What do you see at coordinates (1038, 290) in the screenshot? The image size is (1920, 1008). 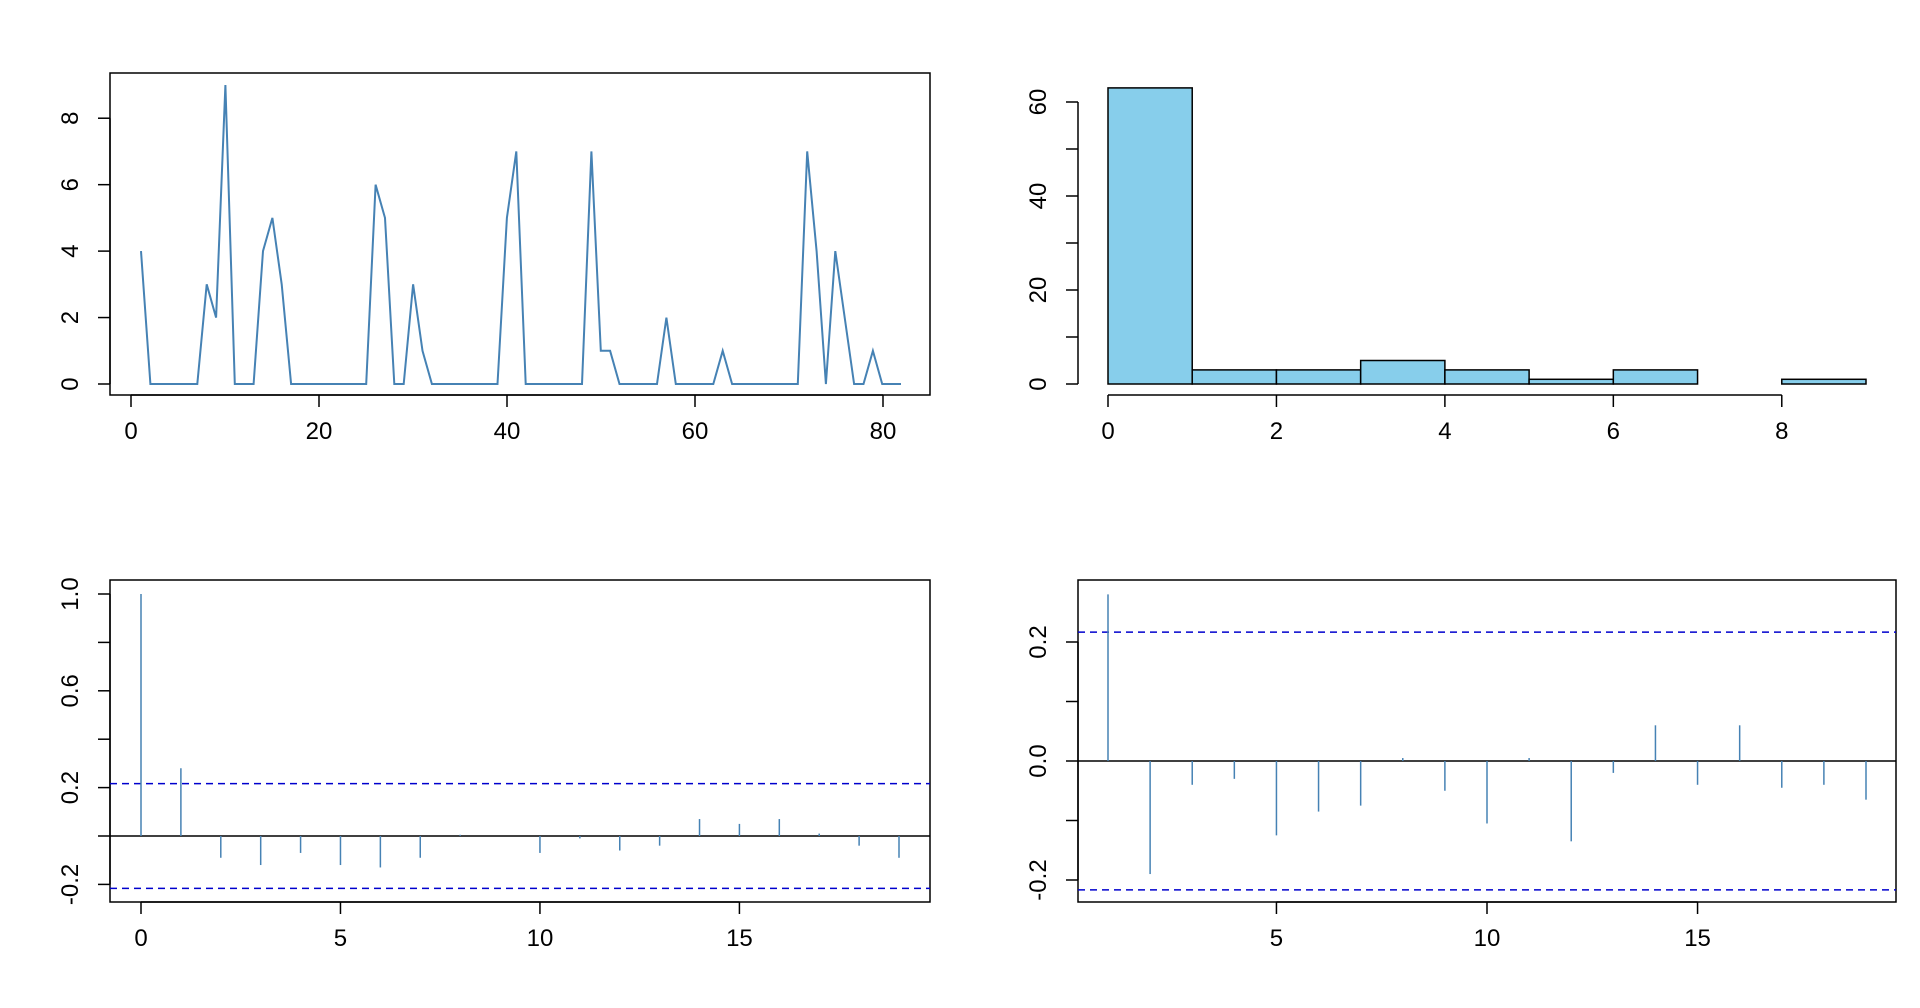 I see `y-tick-label: 20` at bounding box center [1038, 290].